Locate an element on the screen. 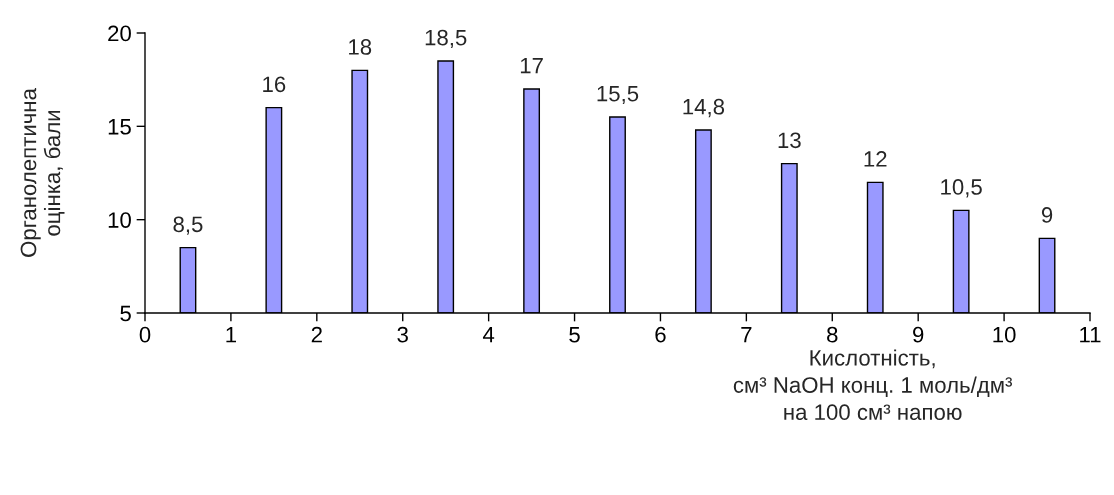  x-tick-label: 3 is located at coordinates (402, 334).